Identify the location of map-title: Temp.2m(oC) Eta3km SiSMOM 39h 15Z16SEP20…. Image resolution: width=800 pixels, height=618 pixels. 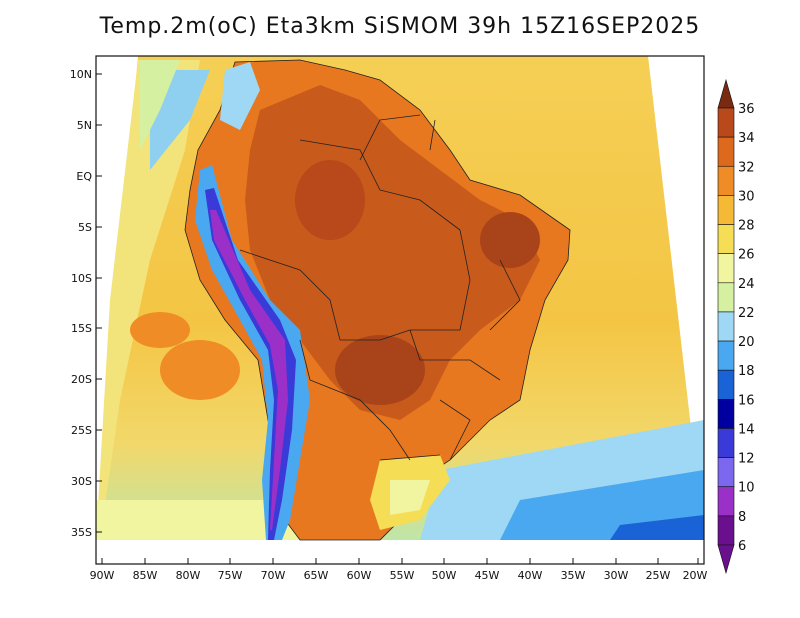
(400, 26).